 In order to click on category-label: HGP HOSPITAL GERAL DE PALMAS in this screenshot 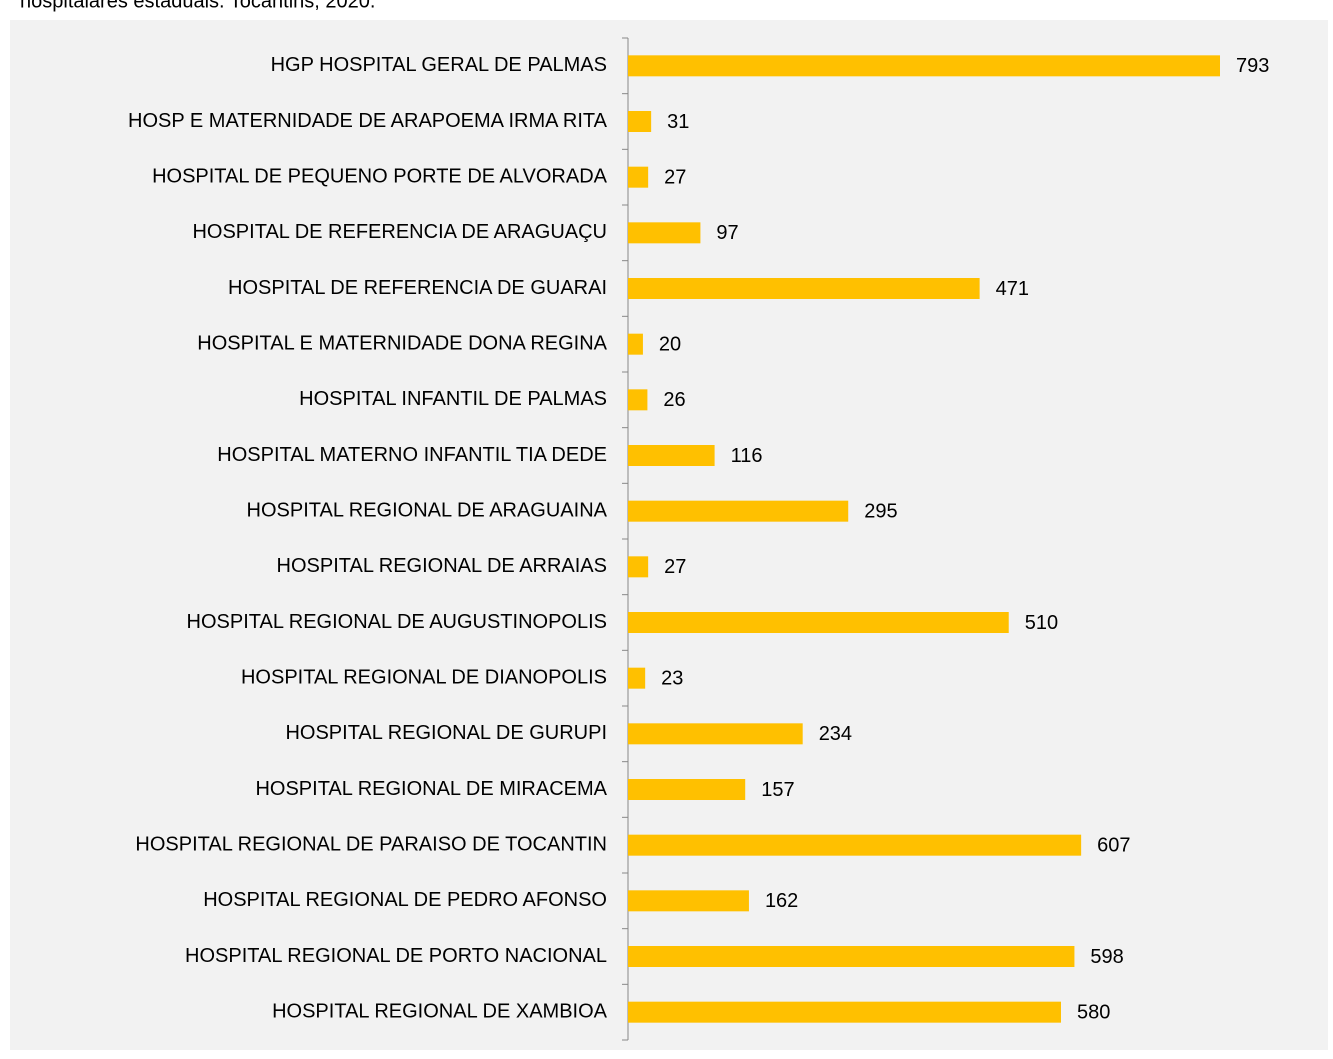, I will do `click(439, 65)`.